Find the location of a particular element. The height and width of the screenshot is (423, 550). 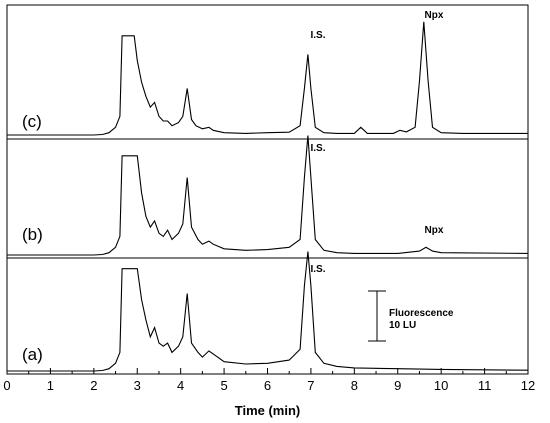

x-tick-label: 4 is located at coordinates (180, 385).